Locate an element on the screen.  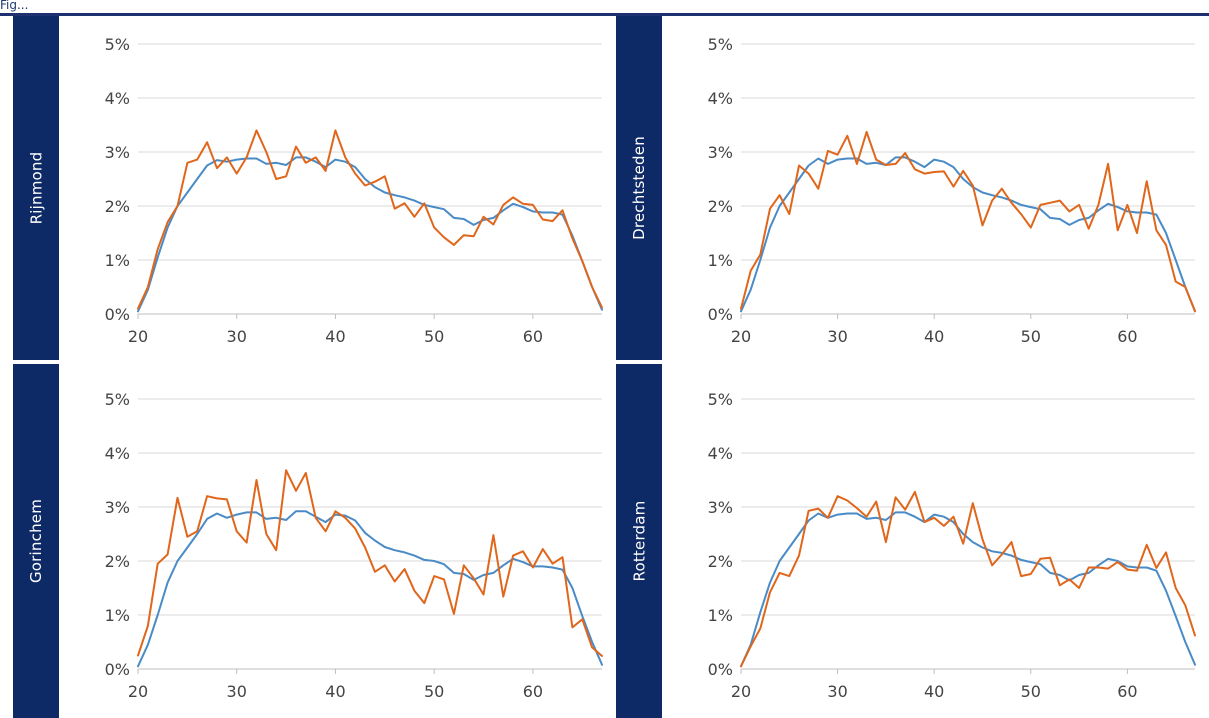
panel-label-band-rotterdam: Rotterdam is located at coordinates (639, 541).